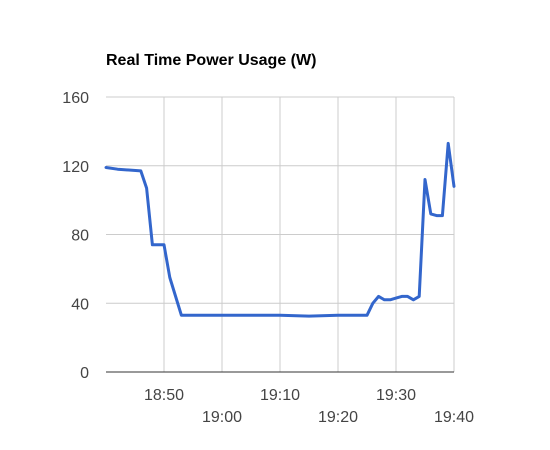 Image resolution: width=550 pixels, height=450 pixels. Describe the element at coordinates (75, 98) in the screenshot. I see `y-tick-label: 160` at that location.